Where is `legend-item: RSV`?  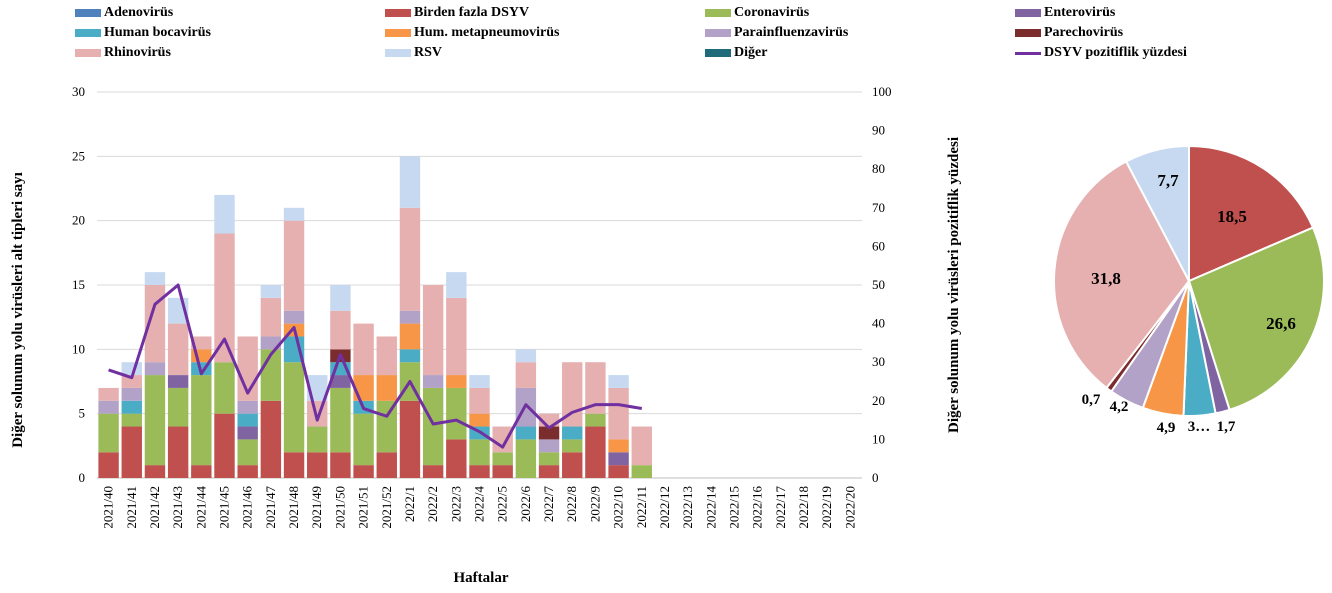 legend-item: RSV is located at coordinates (413, 53).